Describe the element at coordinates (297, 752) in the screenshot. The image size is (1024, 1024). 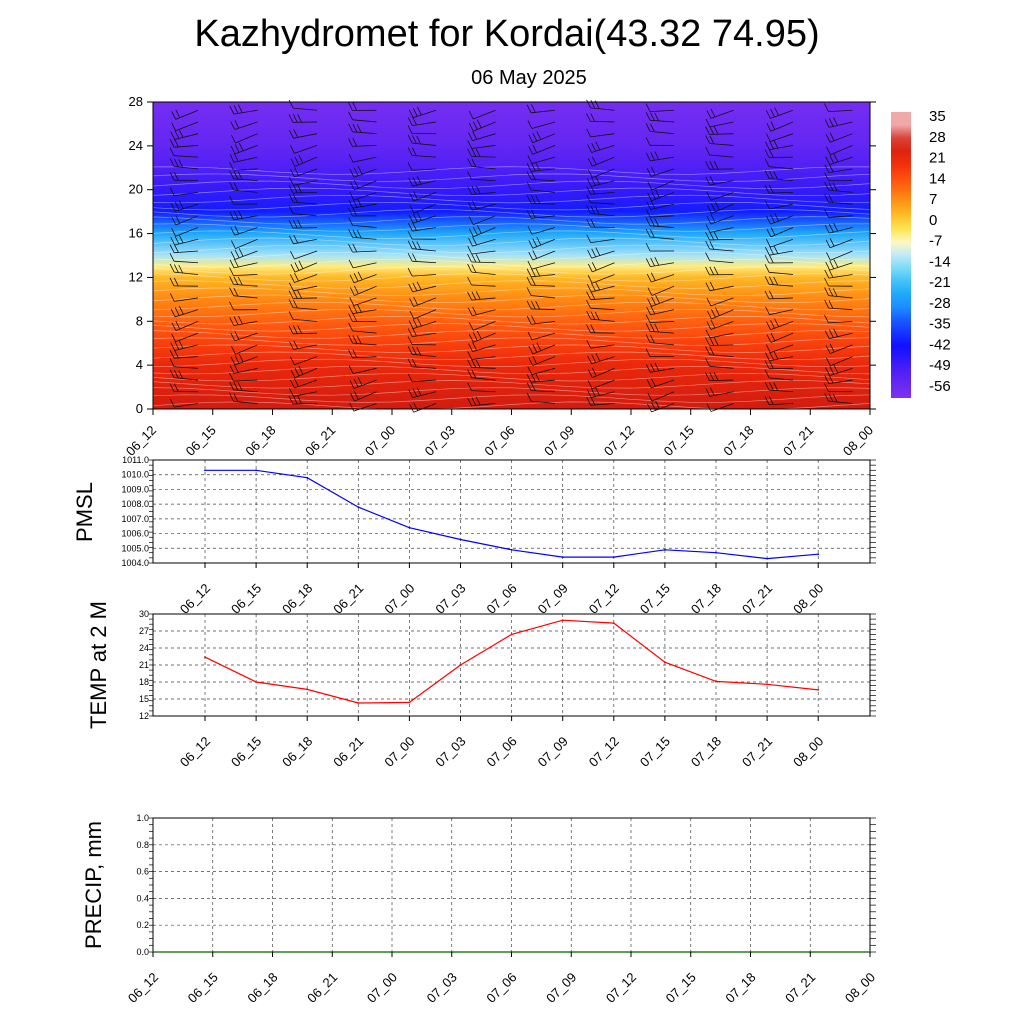
I see `x-tick-label: 06_18` at that location.